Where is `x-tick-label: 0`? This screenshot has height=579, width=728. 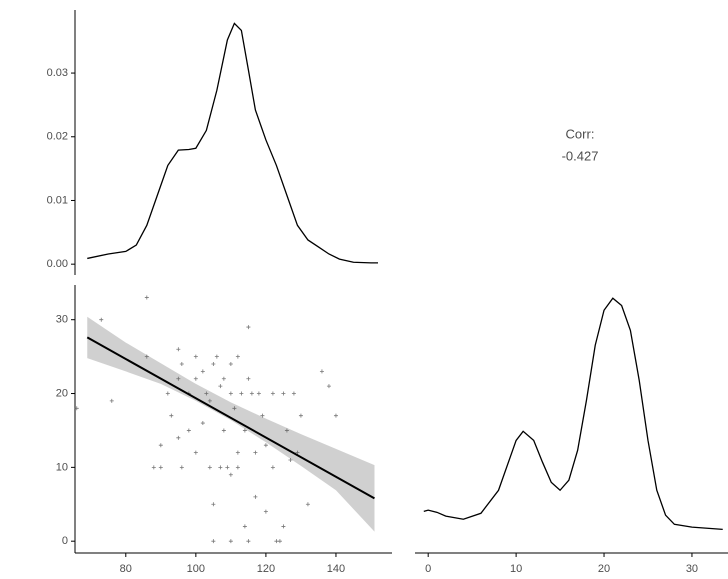 x-tick-label: 0 is located at coordinates (428, 569).